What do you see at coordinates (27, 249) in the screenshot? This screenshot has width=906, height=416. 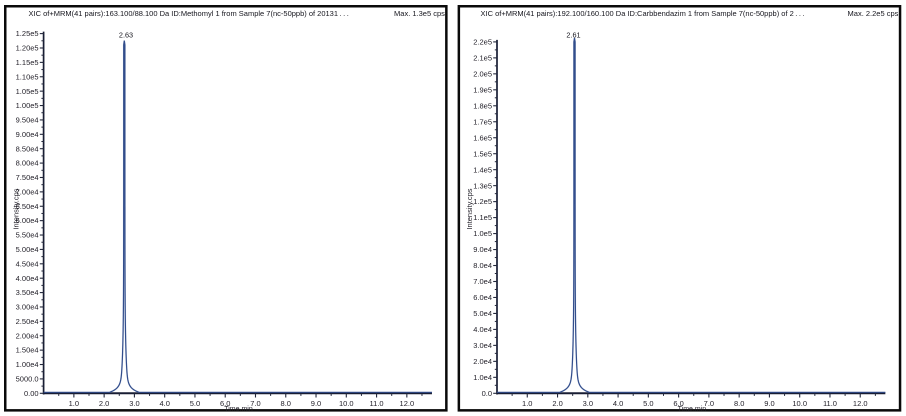 I see `svg-text: 5.00e4` at bounding box center [27, 249].